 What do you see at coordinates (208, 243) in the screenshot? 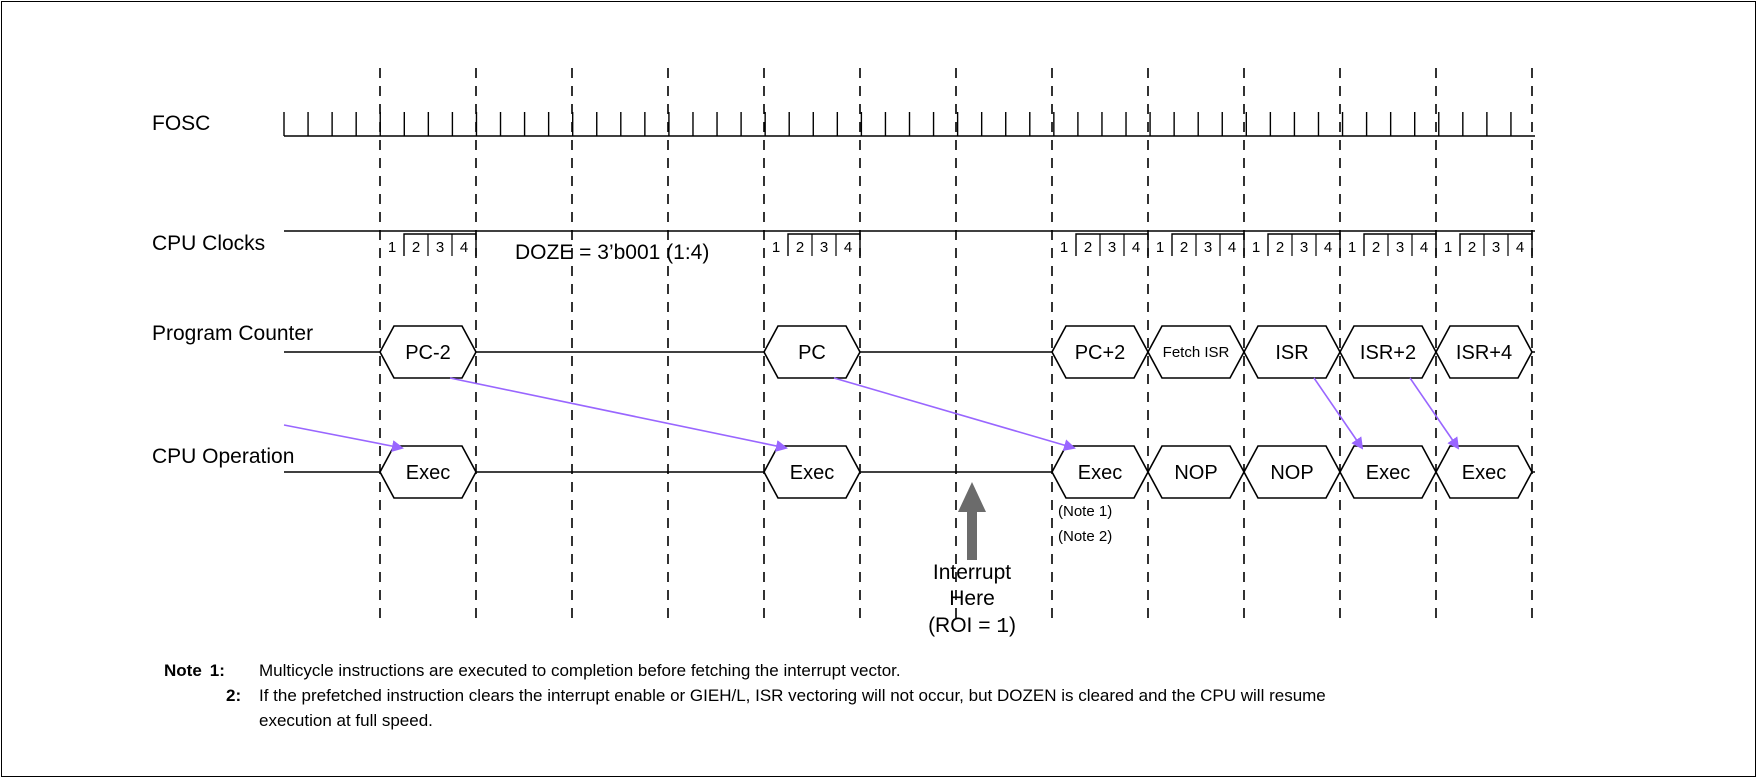
I see `cpu-clocks-label: CPU Clocks` at bounding box center [208, 243].